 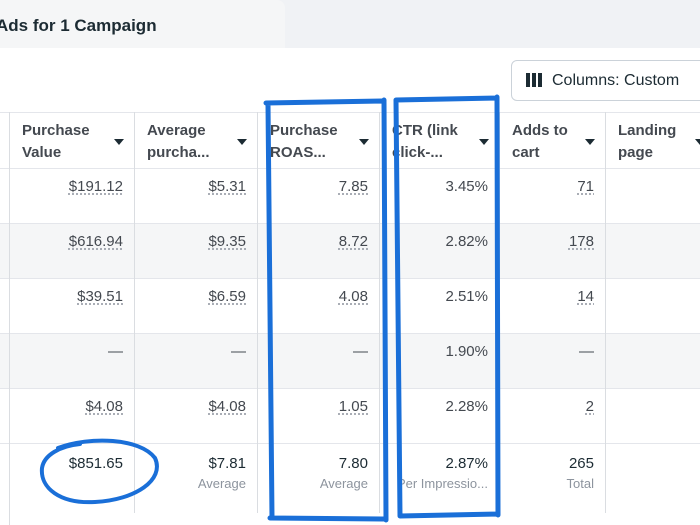 I want to click on cell-value: $9.35, so click(x=227, y=241).